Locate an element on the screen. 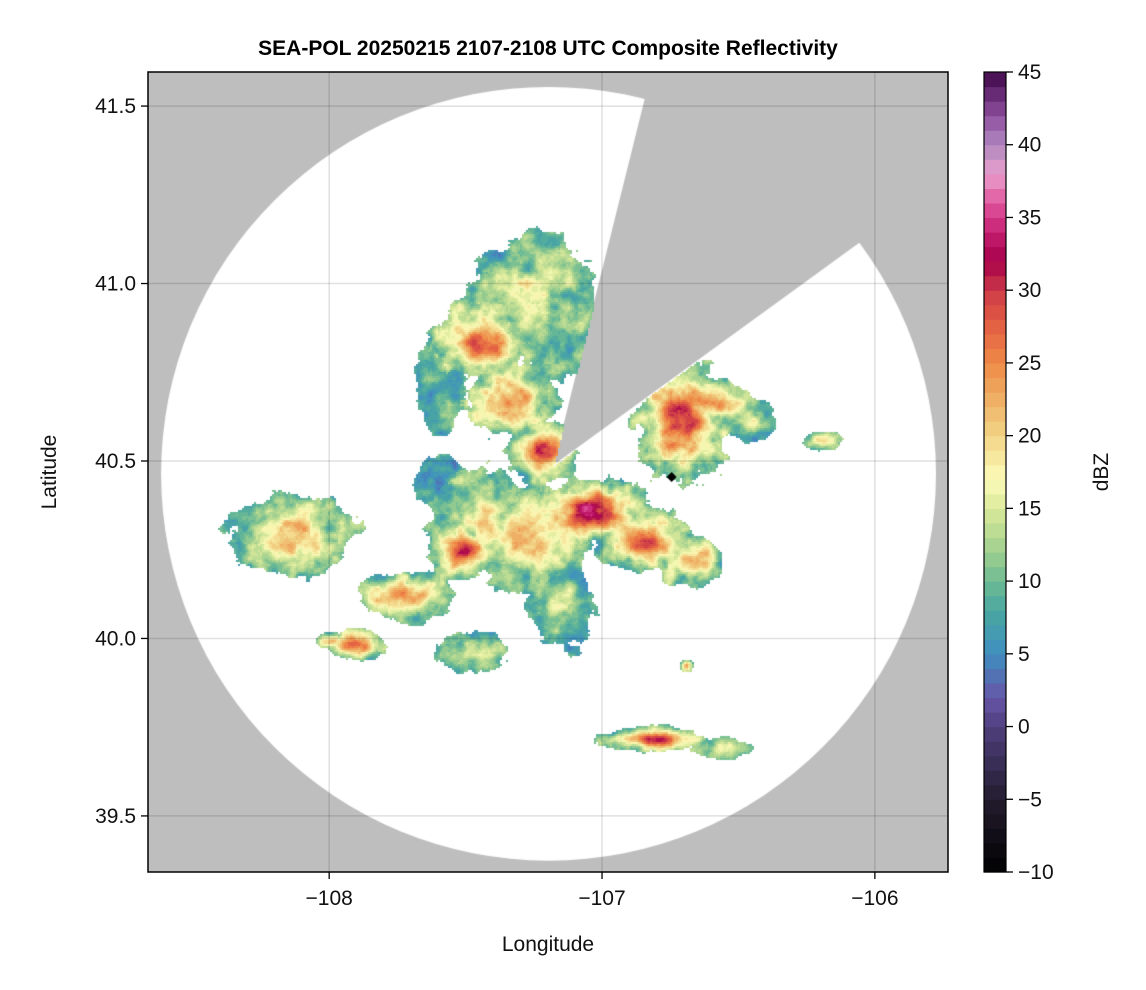 This screenshot has width=1146, height=990. x-axis: −108 −107 −106 is located at coordinates (602, 891).